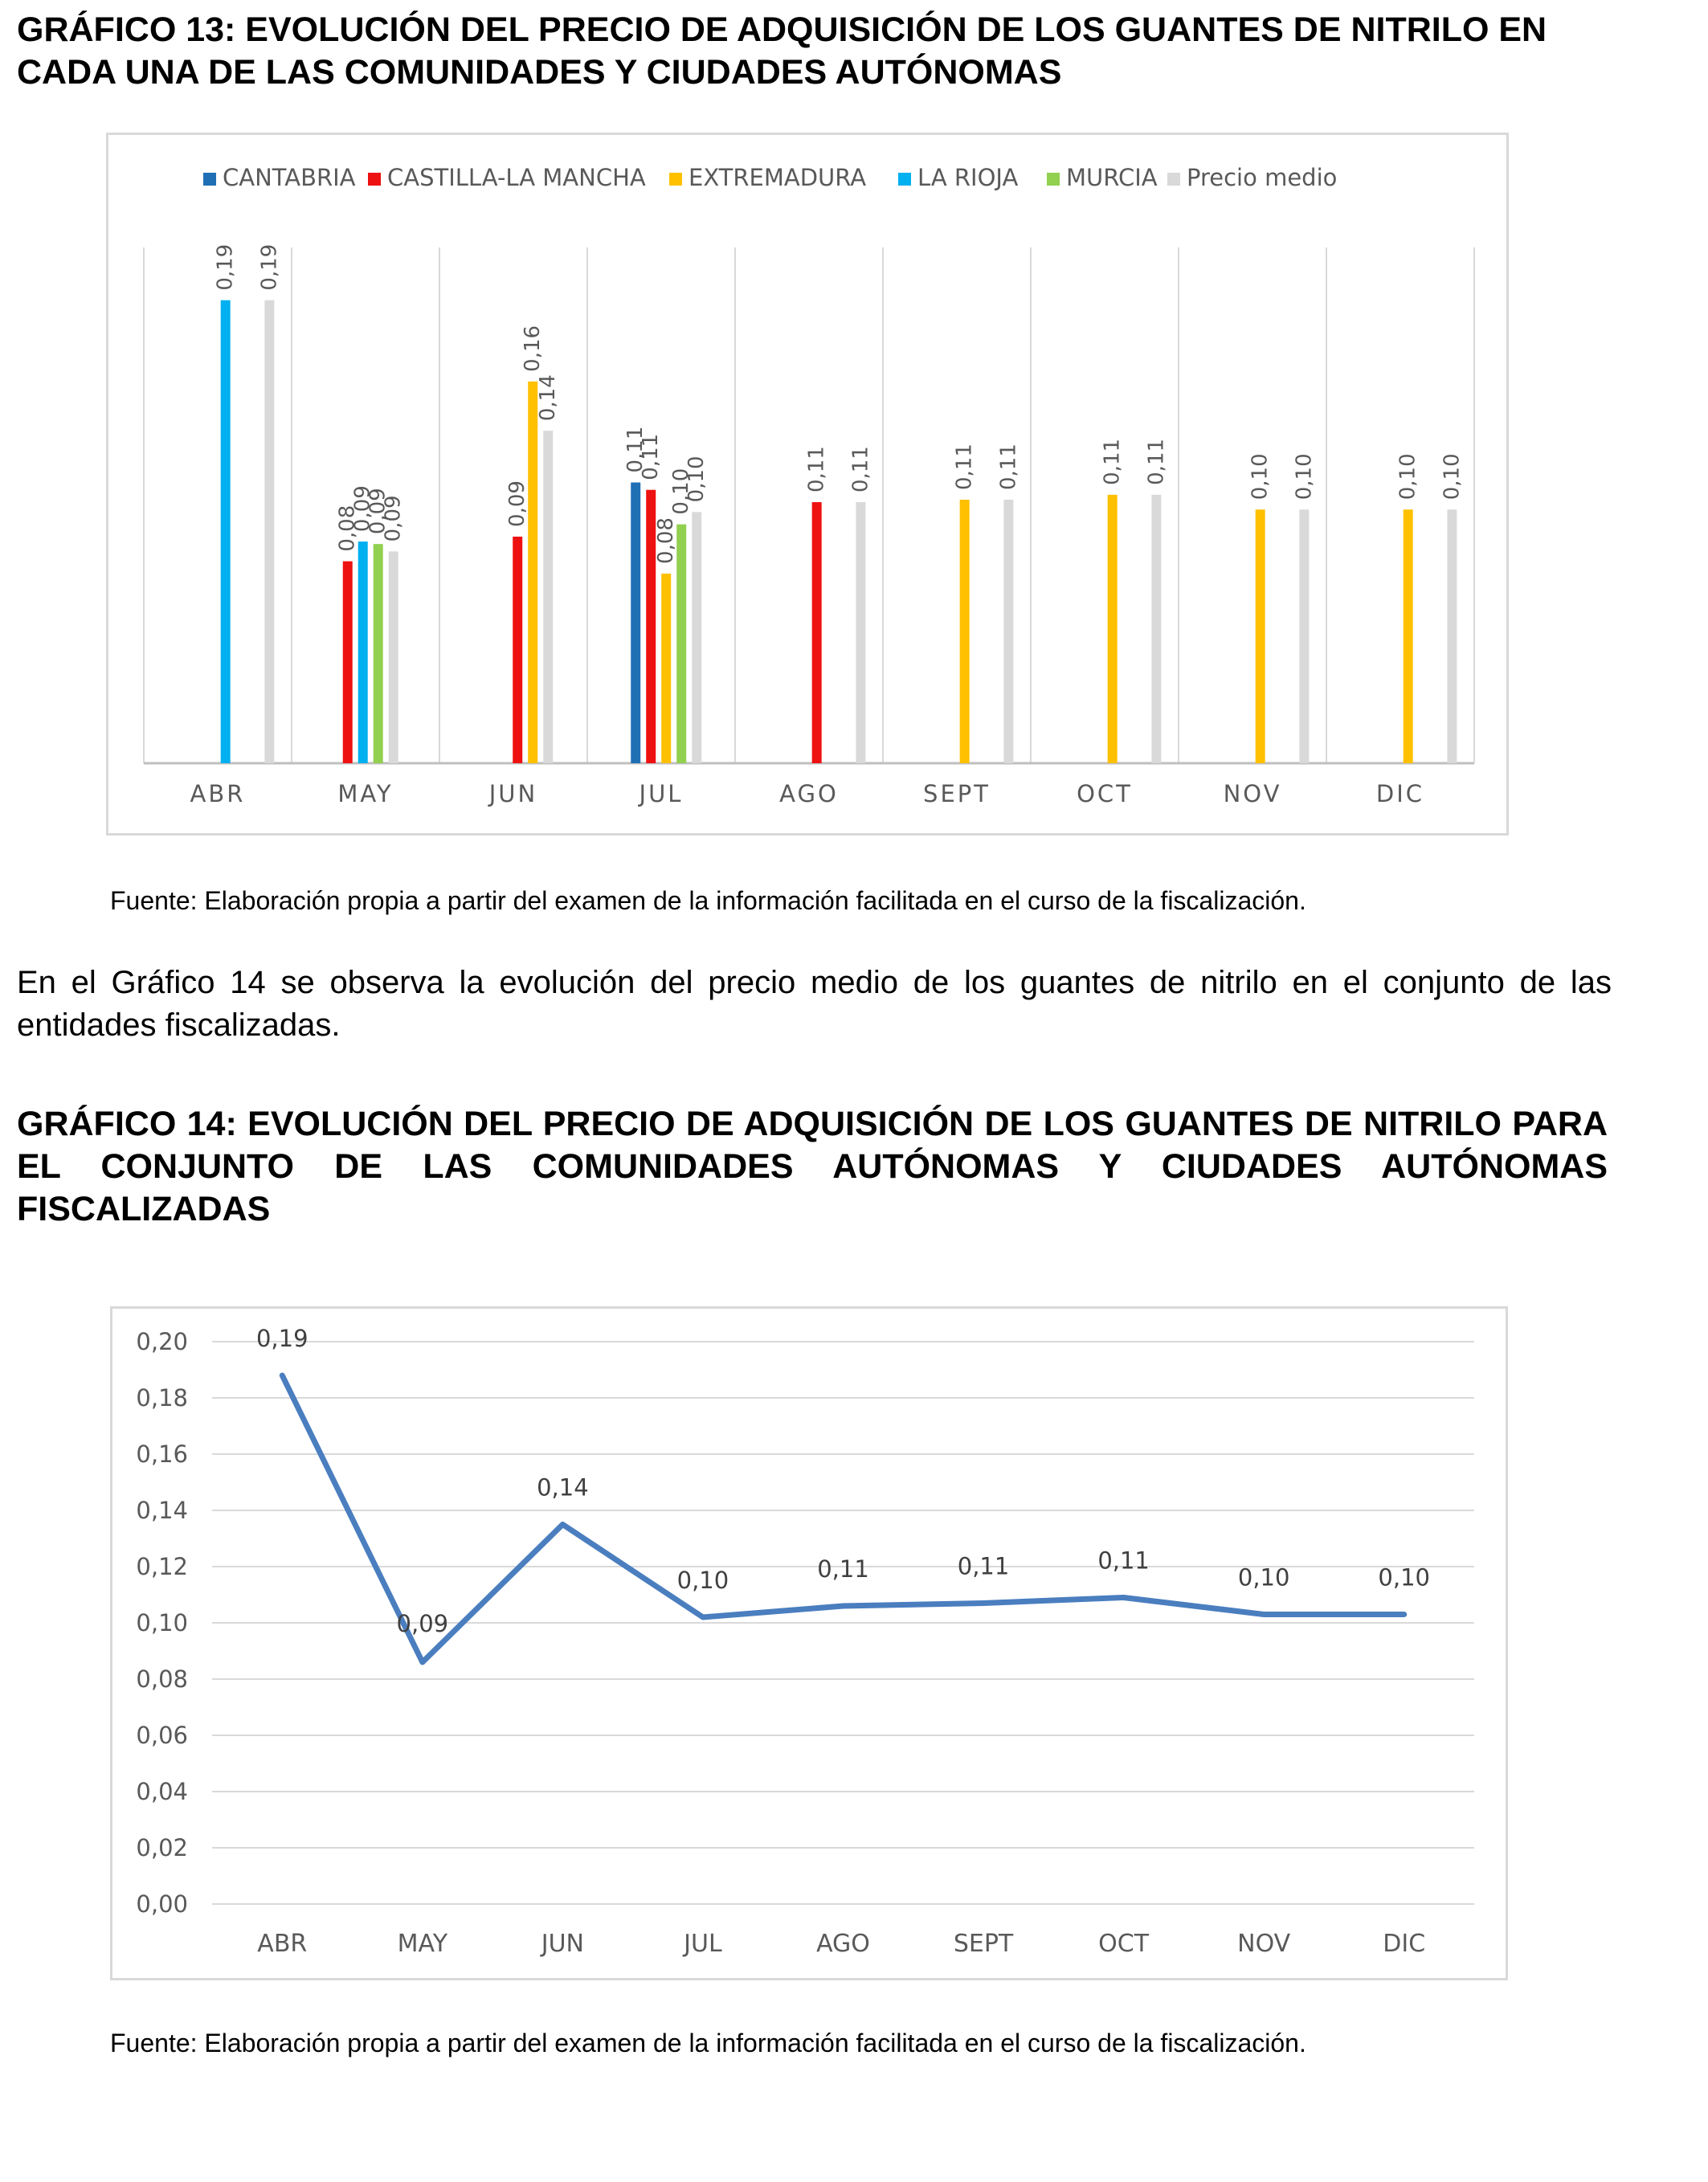  I want to click on bar-precio-medio-oct, so click(1156, 628).